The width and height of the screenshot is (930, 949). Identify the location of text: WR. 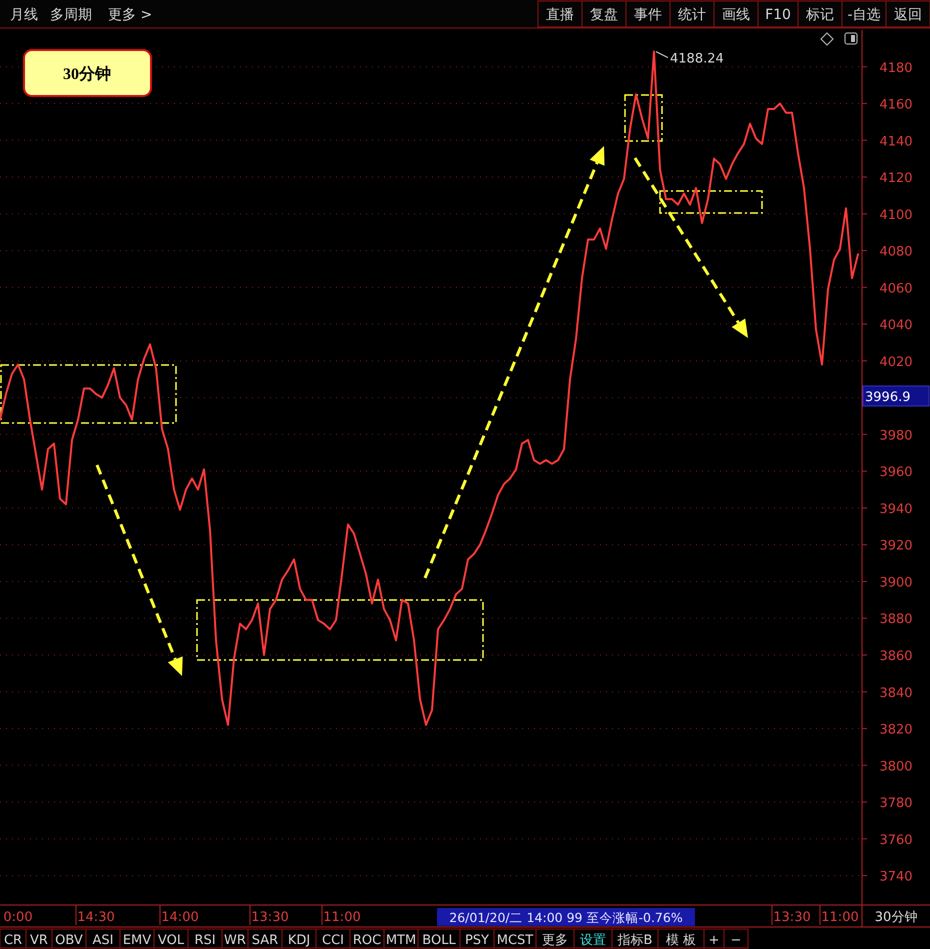
(235, 940).